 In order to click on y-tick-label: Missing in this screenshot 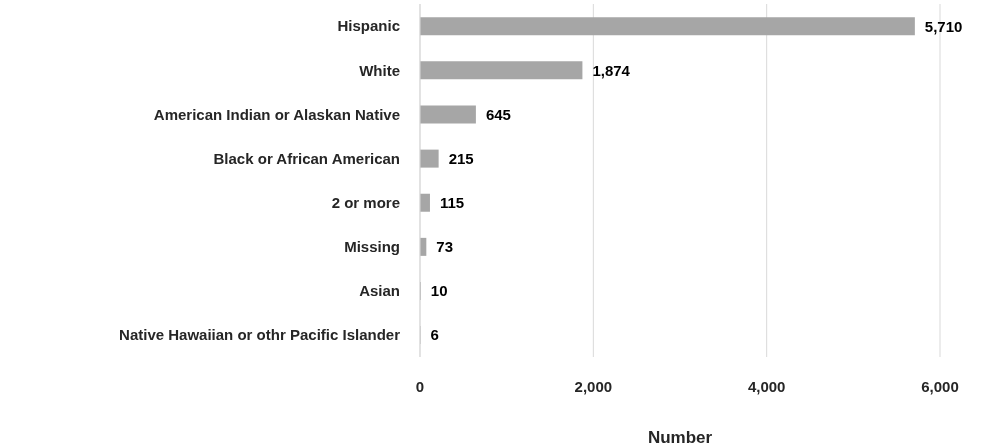, I will do `click(372, 247)`.